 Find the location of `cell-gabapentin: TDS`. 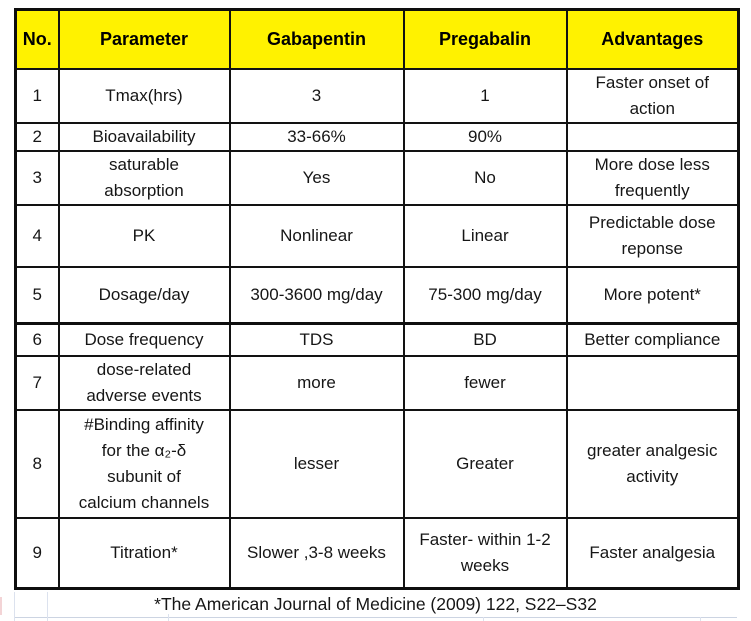

cell-gabapentin: TDS is located at coordinates (316, 339).